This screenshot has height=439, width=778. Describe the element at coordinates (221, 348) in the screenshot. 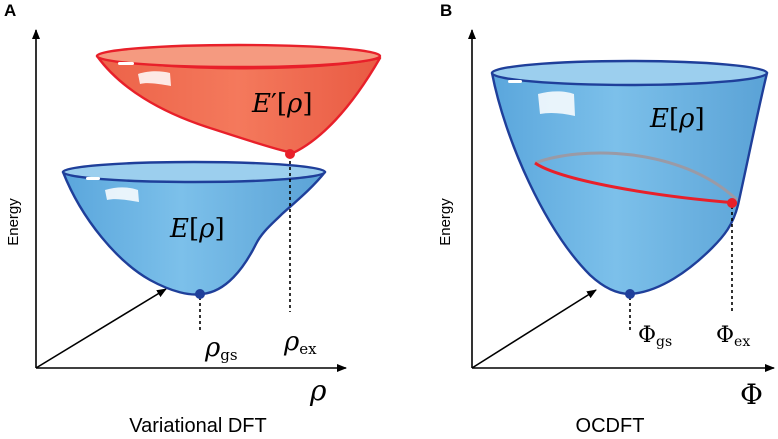

I see `panel-a-ground-label: ρgs` at that location.